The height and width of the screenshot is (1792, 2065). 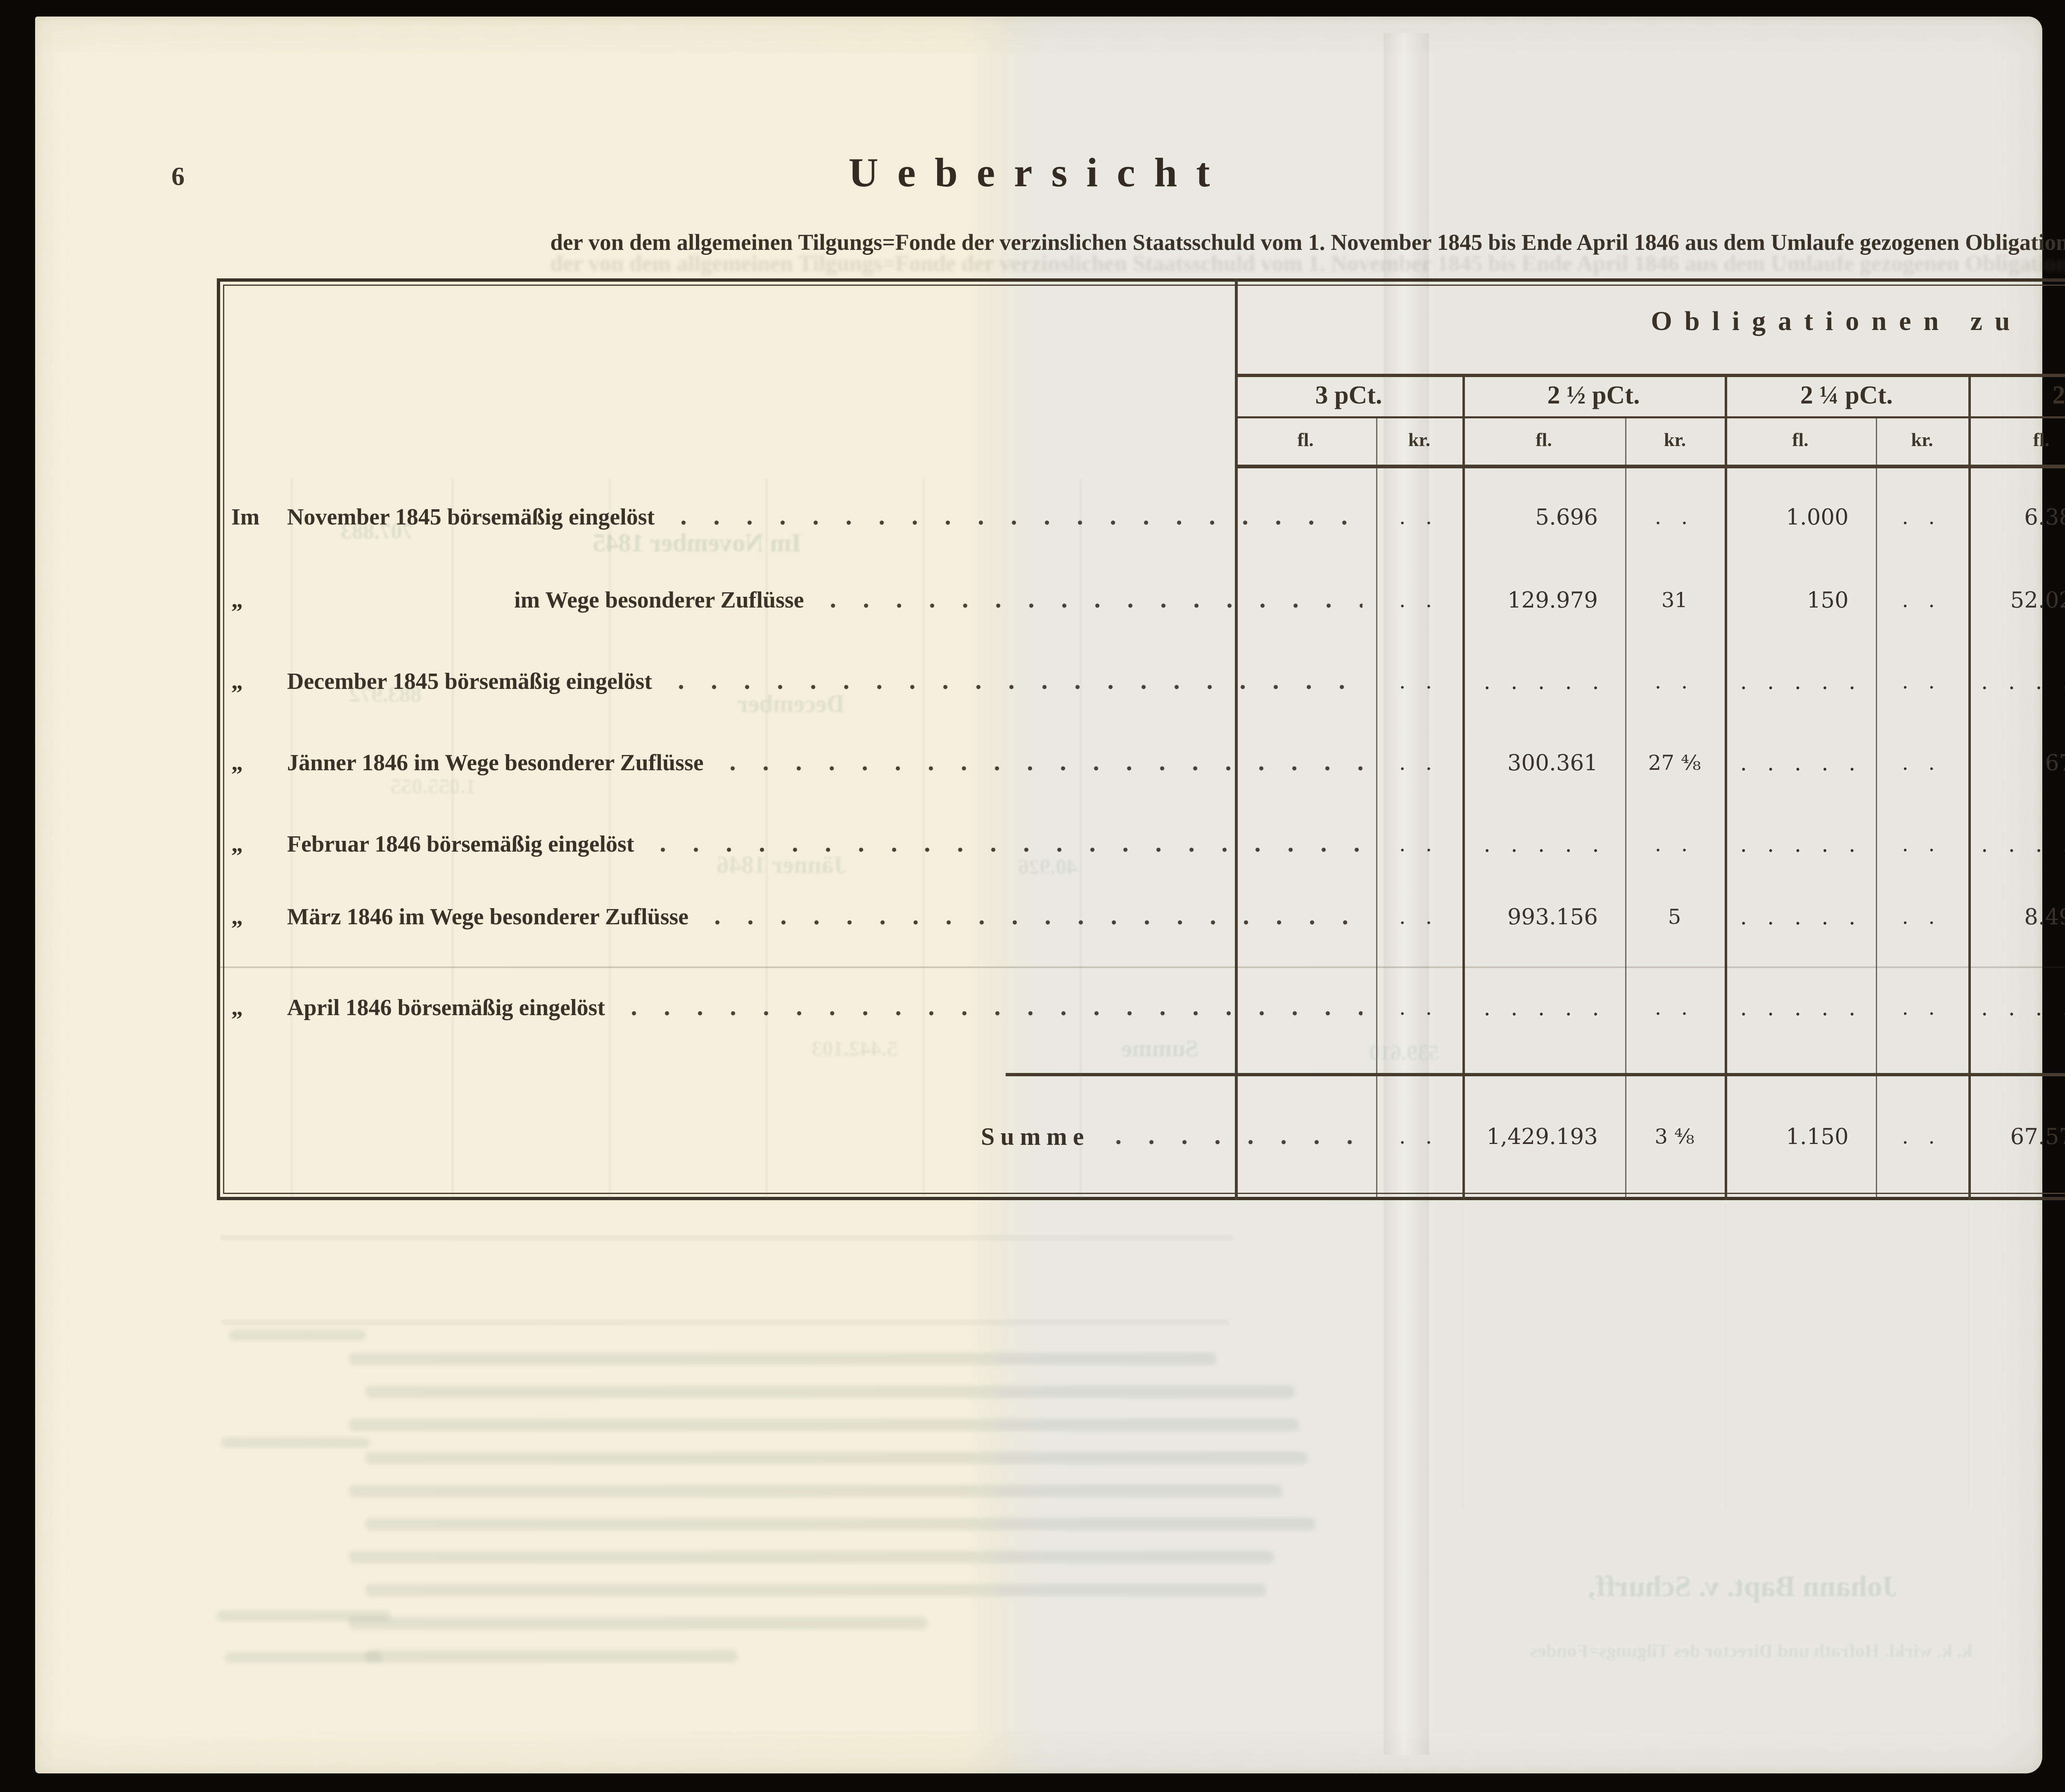 What do you see at coordinates (830, 763) in the screenshot?
I see `row-label: Jänner 1846 im Wege besonderer Zuflüsse` at bounding box center [830, 763].